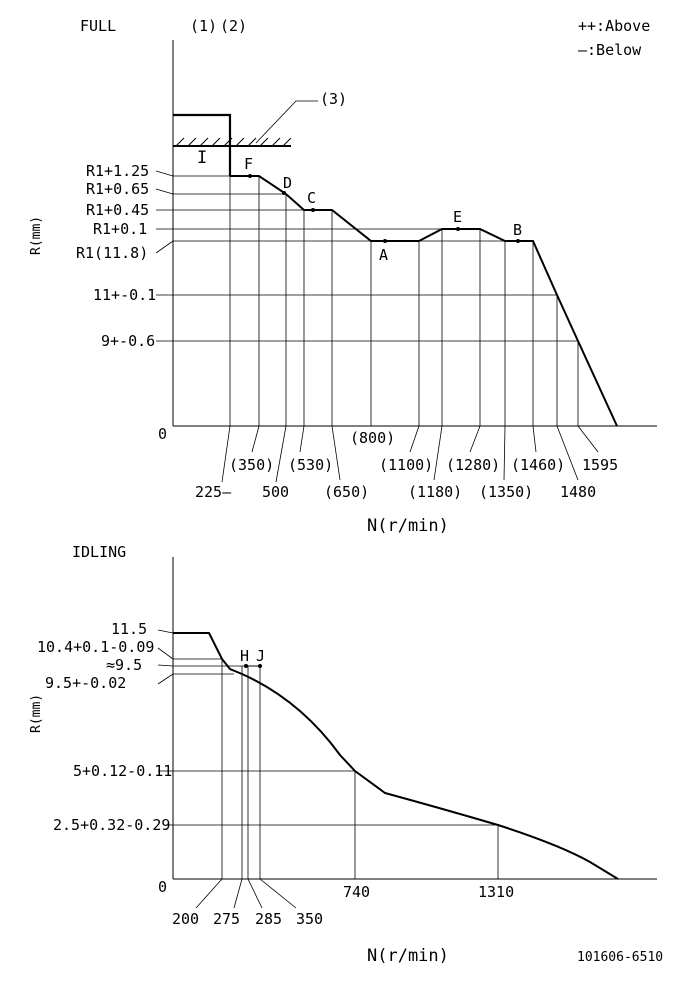 Image resolution: width=685 pixels, height=984 pixels. I want to click on ref-1: (1), so click(203, 26).